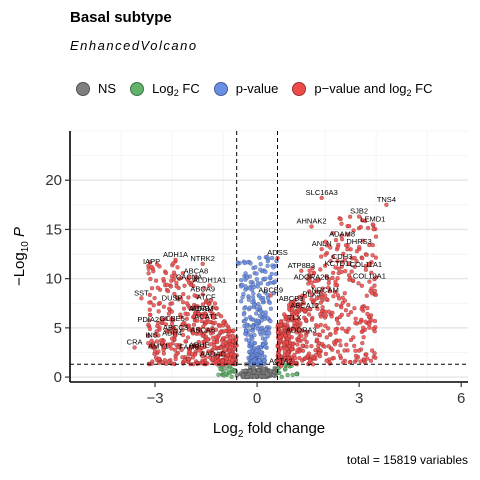 The width and height of the screenshot is (480, 480). What do you see at coordinates (362, 89) in the screenshot?
I see `legend-item-both: p−value and log2 FC` at bounding box center [362, 89].